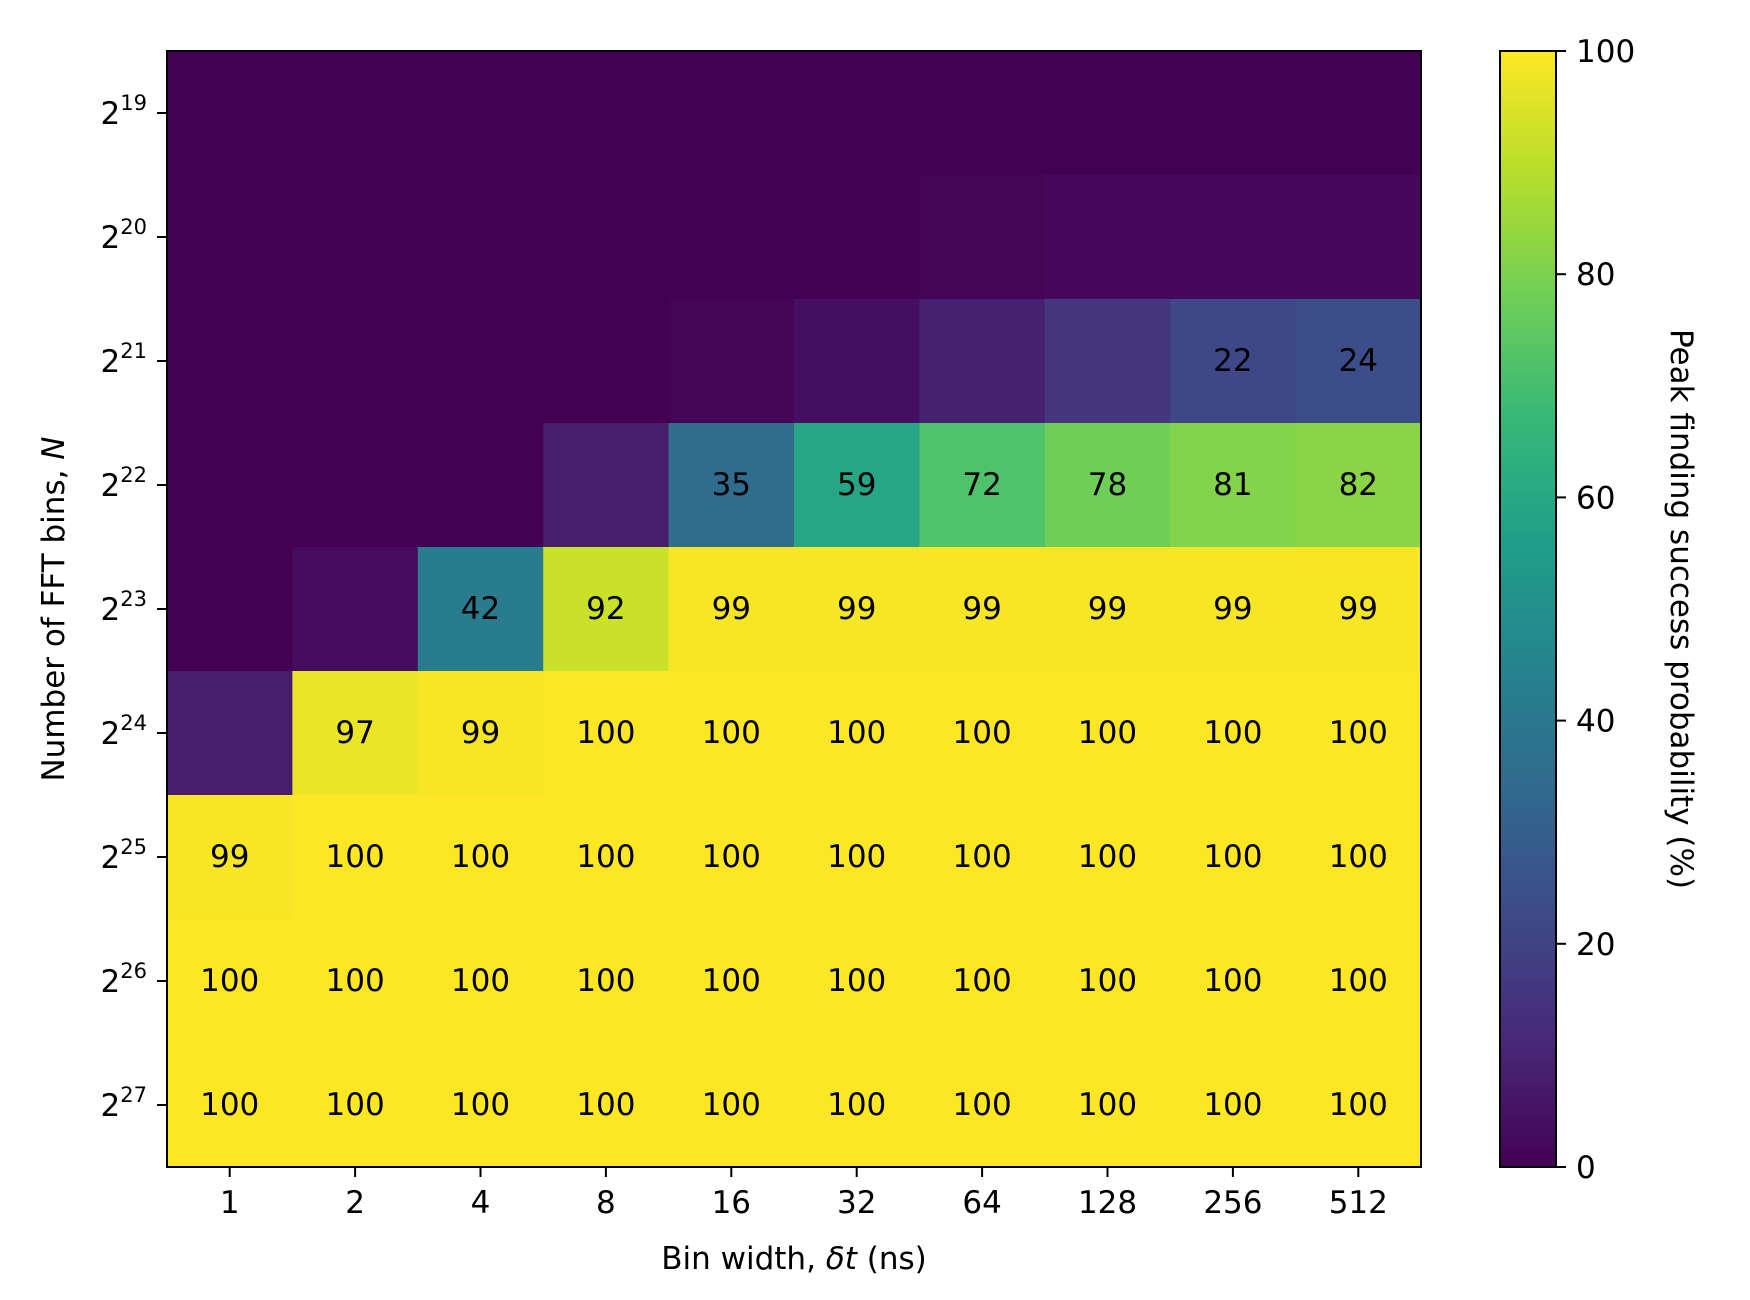 This screenshot has width=1750, height=1300. What do you see at coordinates (354, 733) in the screenshot?
I see `cell-value-label: 97` at bounding box center [354, 733].